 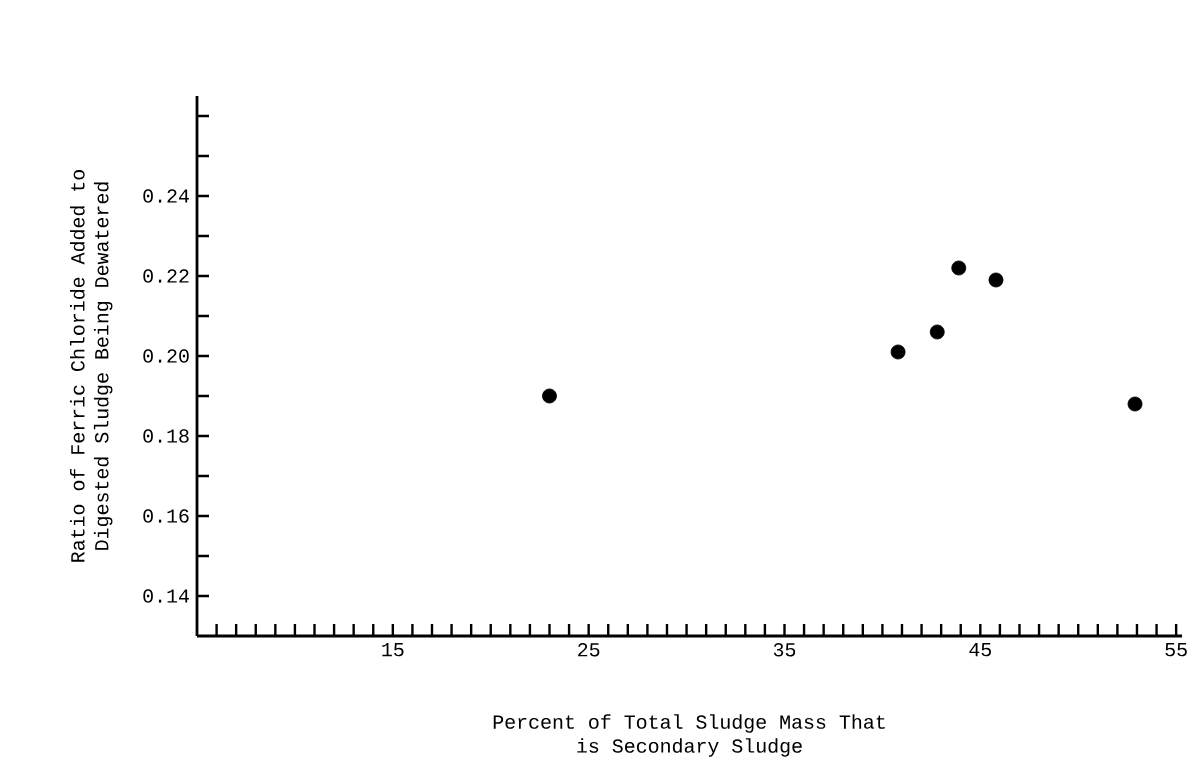 I want to click on y-tick-label: 0.18, so click(x=166, y=436).